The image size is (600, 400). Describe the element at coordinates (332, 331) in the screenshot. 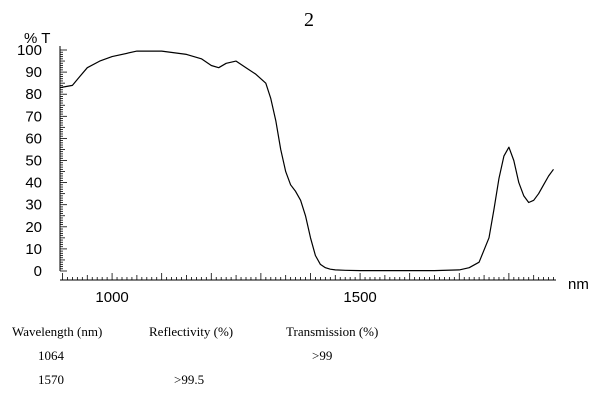

I see `header-transmission: Transmission (%)` at that location.